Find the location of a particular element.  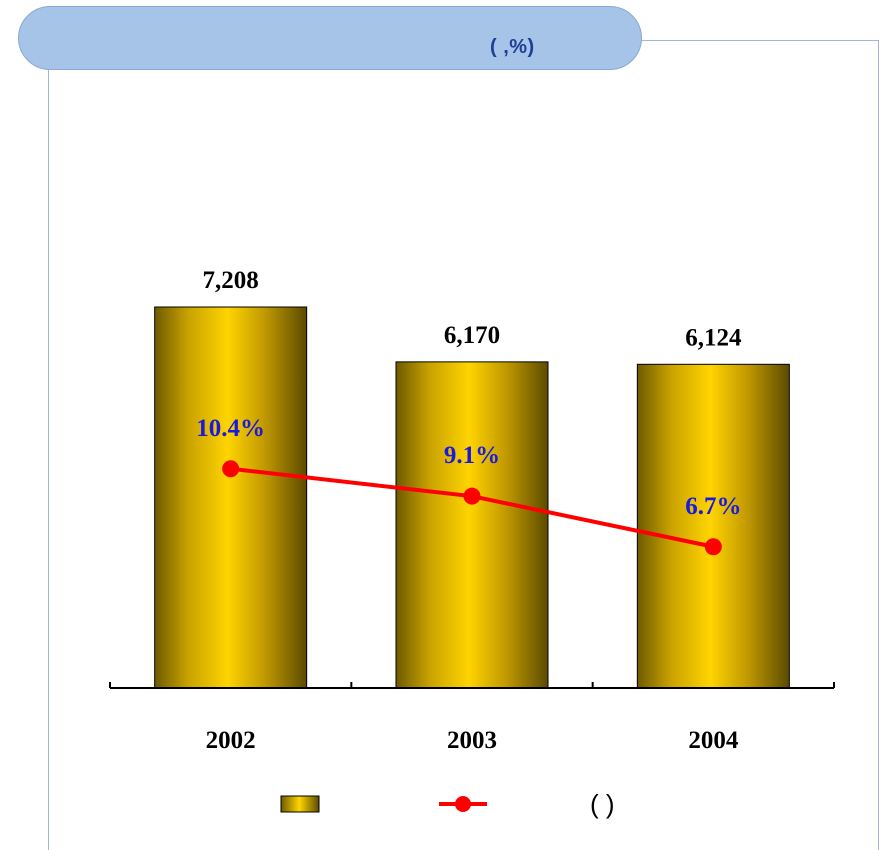

x-tick-label-2003: 2003 is located at coordinates (472, 740).